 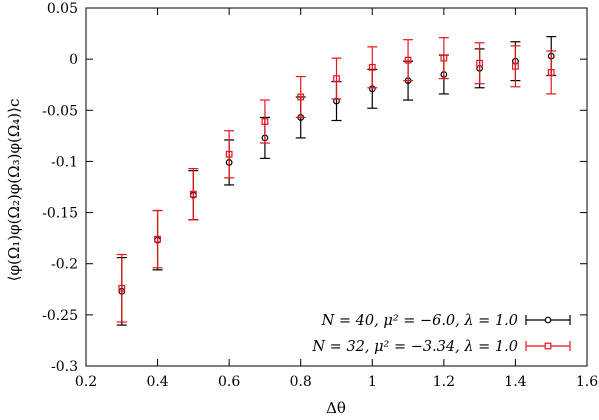 What do you see at coordinates (157, 382) in the screenshot?
I see `x-tick-label: 0.4` at bounding box center [157, 382].